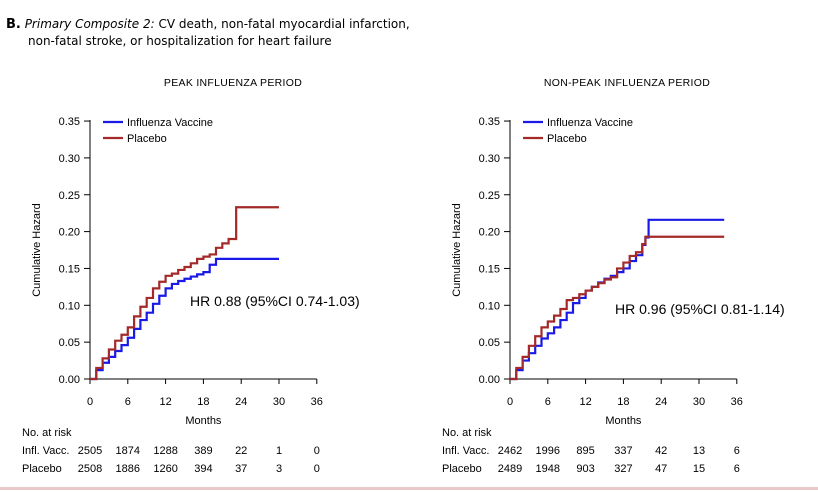 The image size is (818, 493). Describe the element at coordinates (128, 469) in the screenshot. I see `at-risk-value: 1886` at that location.